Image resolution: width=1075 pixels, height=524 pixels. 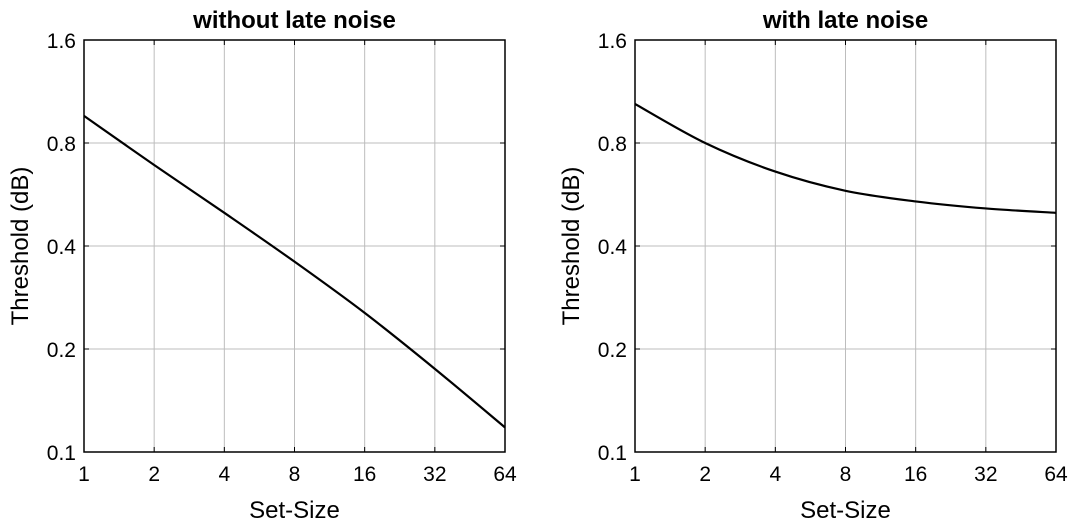 What do you see at coordinates (845, 158) in the screenshot?
I see `series-line` at bounding box center [845, 158].